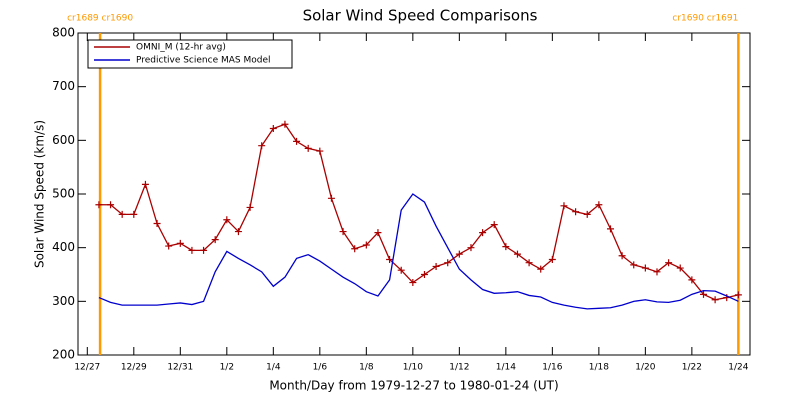 The image size is (800, 400). What do you see at coordinates (63, 33) in the screenshot?
I see `y-tick-label: 800` at bounding box center [63, 33].